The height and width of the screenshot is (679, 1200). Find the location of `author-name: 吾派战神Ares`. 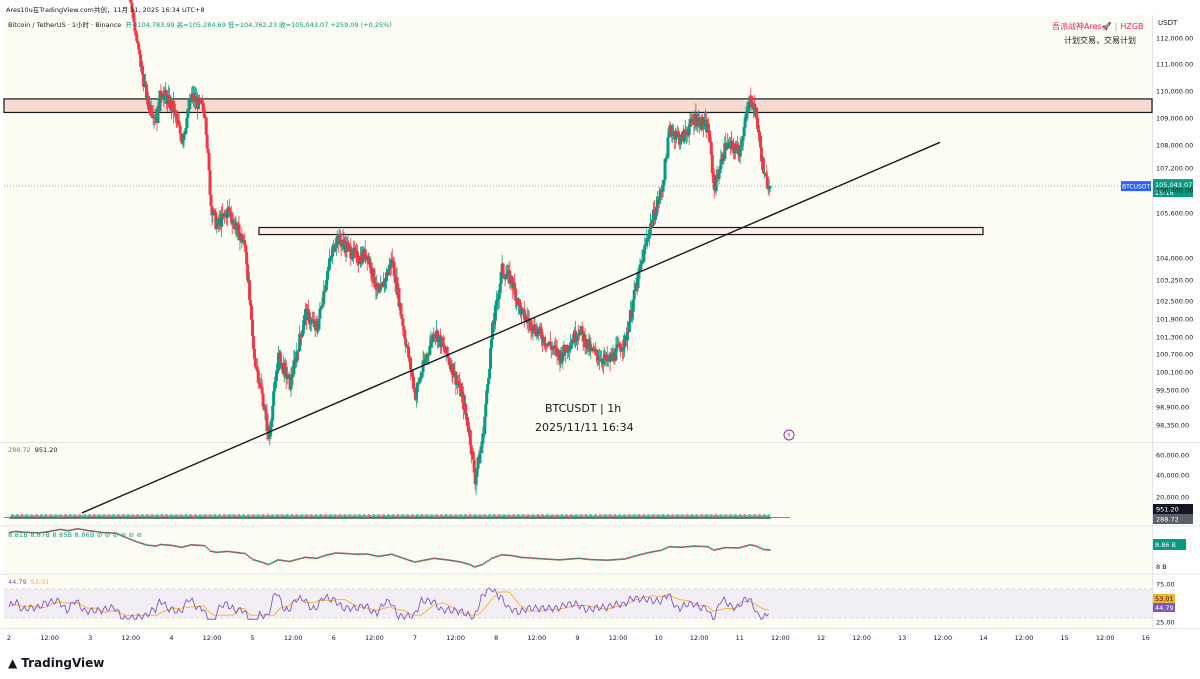

author-name: 吾派战神Ares is located at coordinates (1077, 26).